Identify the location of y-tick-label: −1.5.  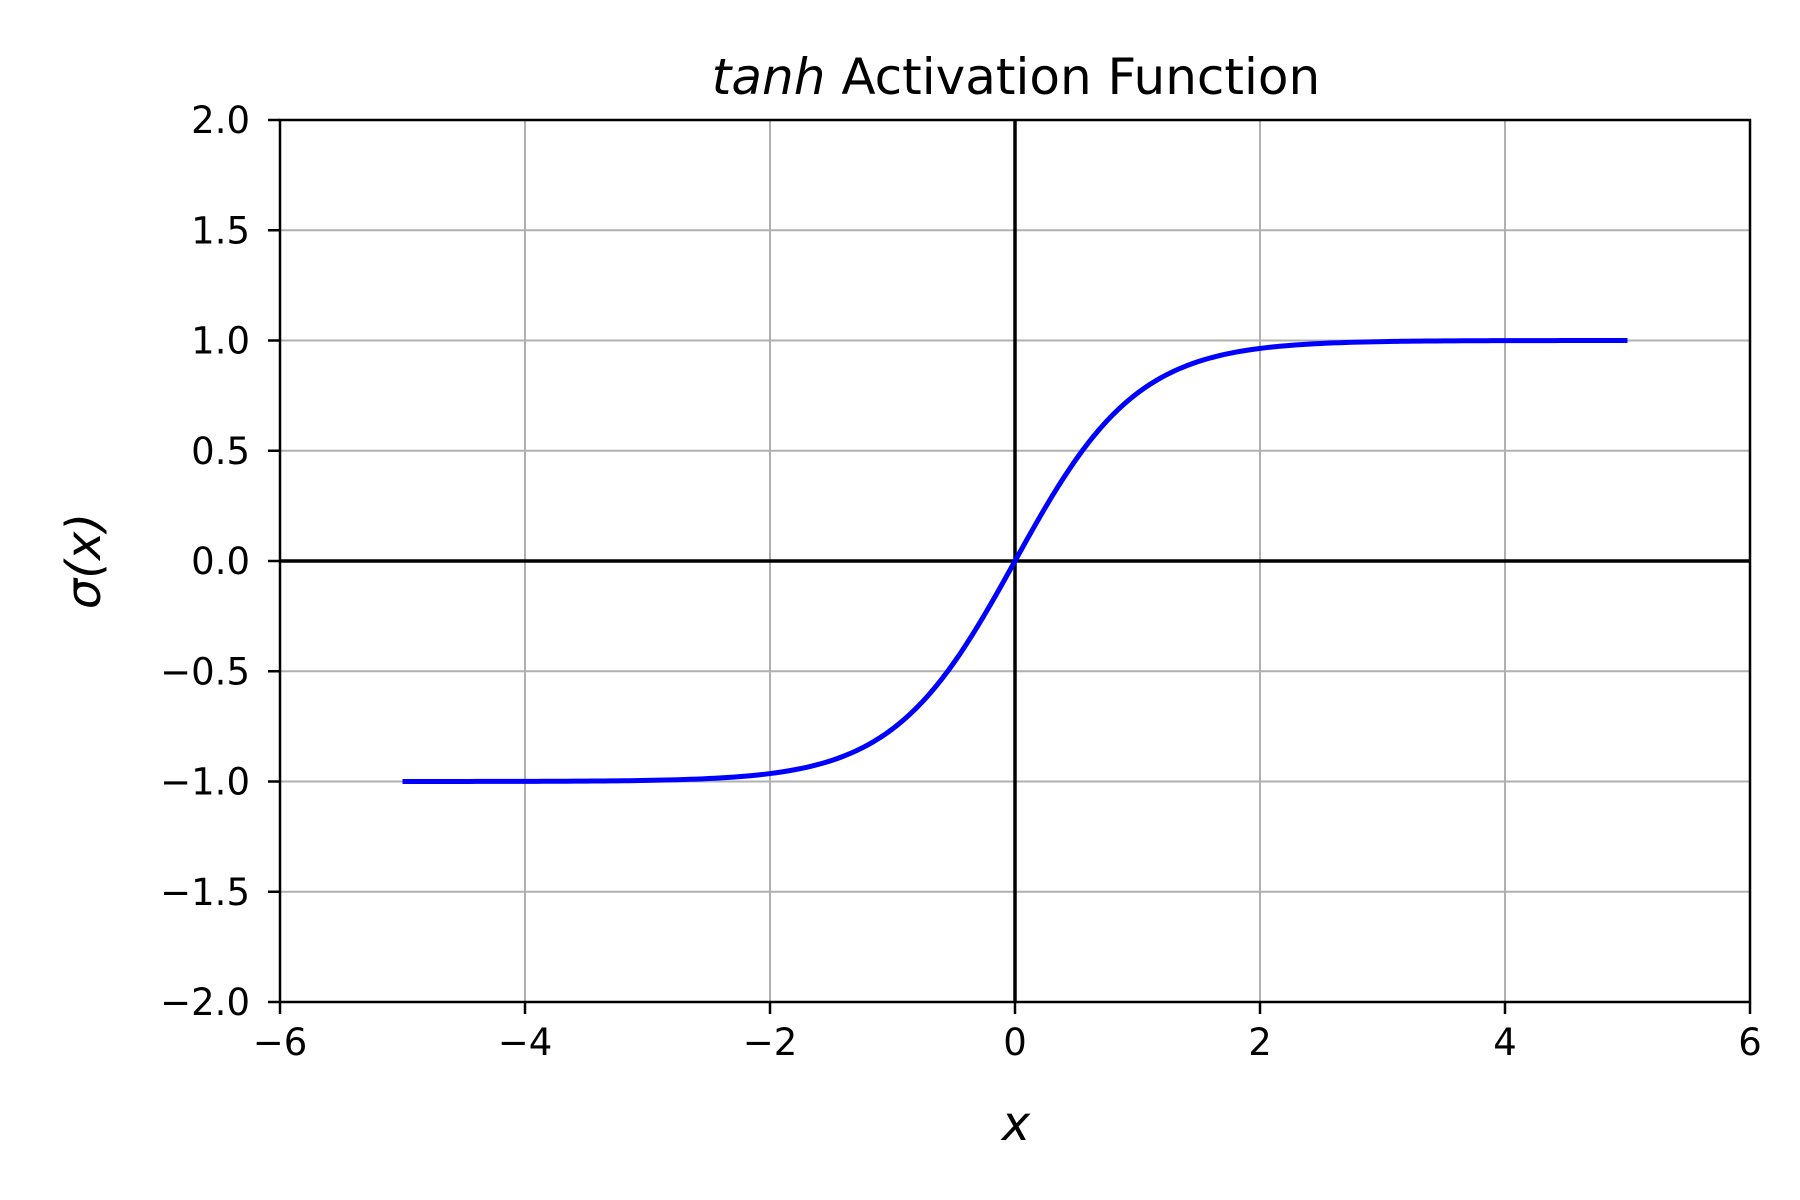
(205, 892).